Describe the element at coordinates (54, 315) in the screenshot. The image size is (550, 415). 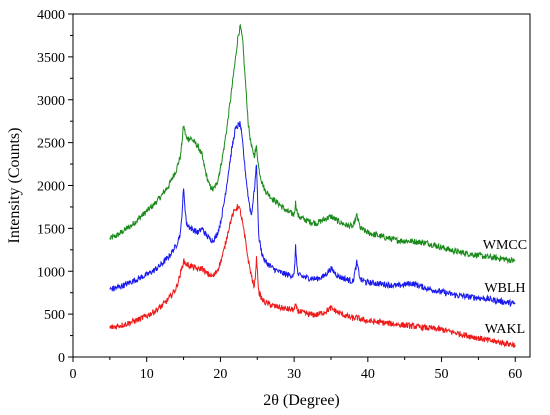
I see `y-tick-label: 500` at that location.